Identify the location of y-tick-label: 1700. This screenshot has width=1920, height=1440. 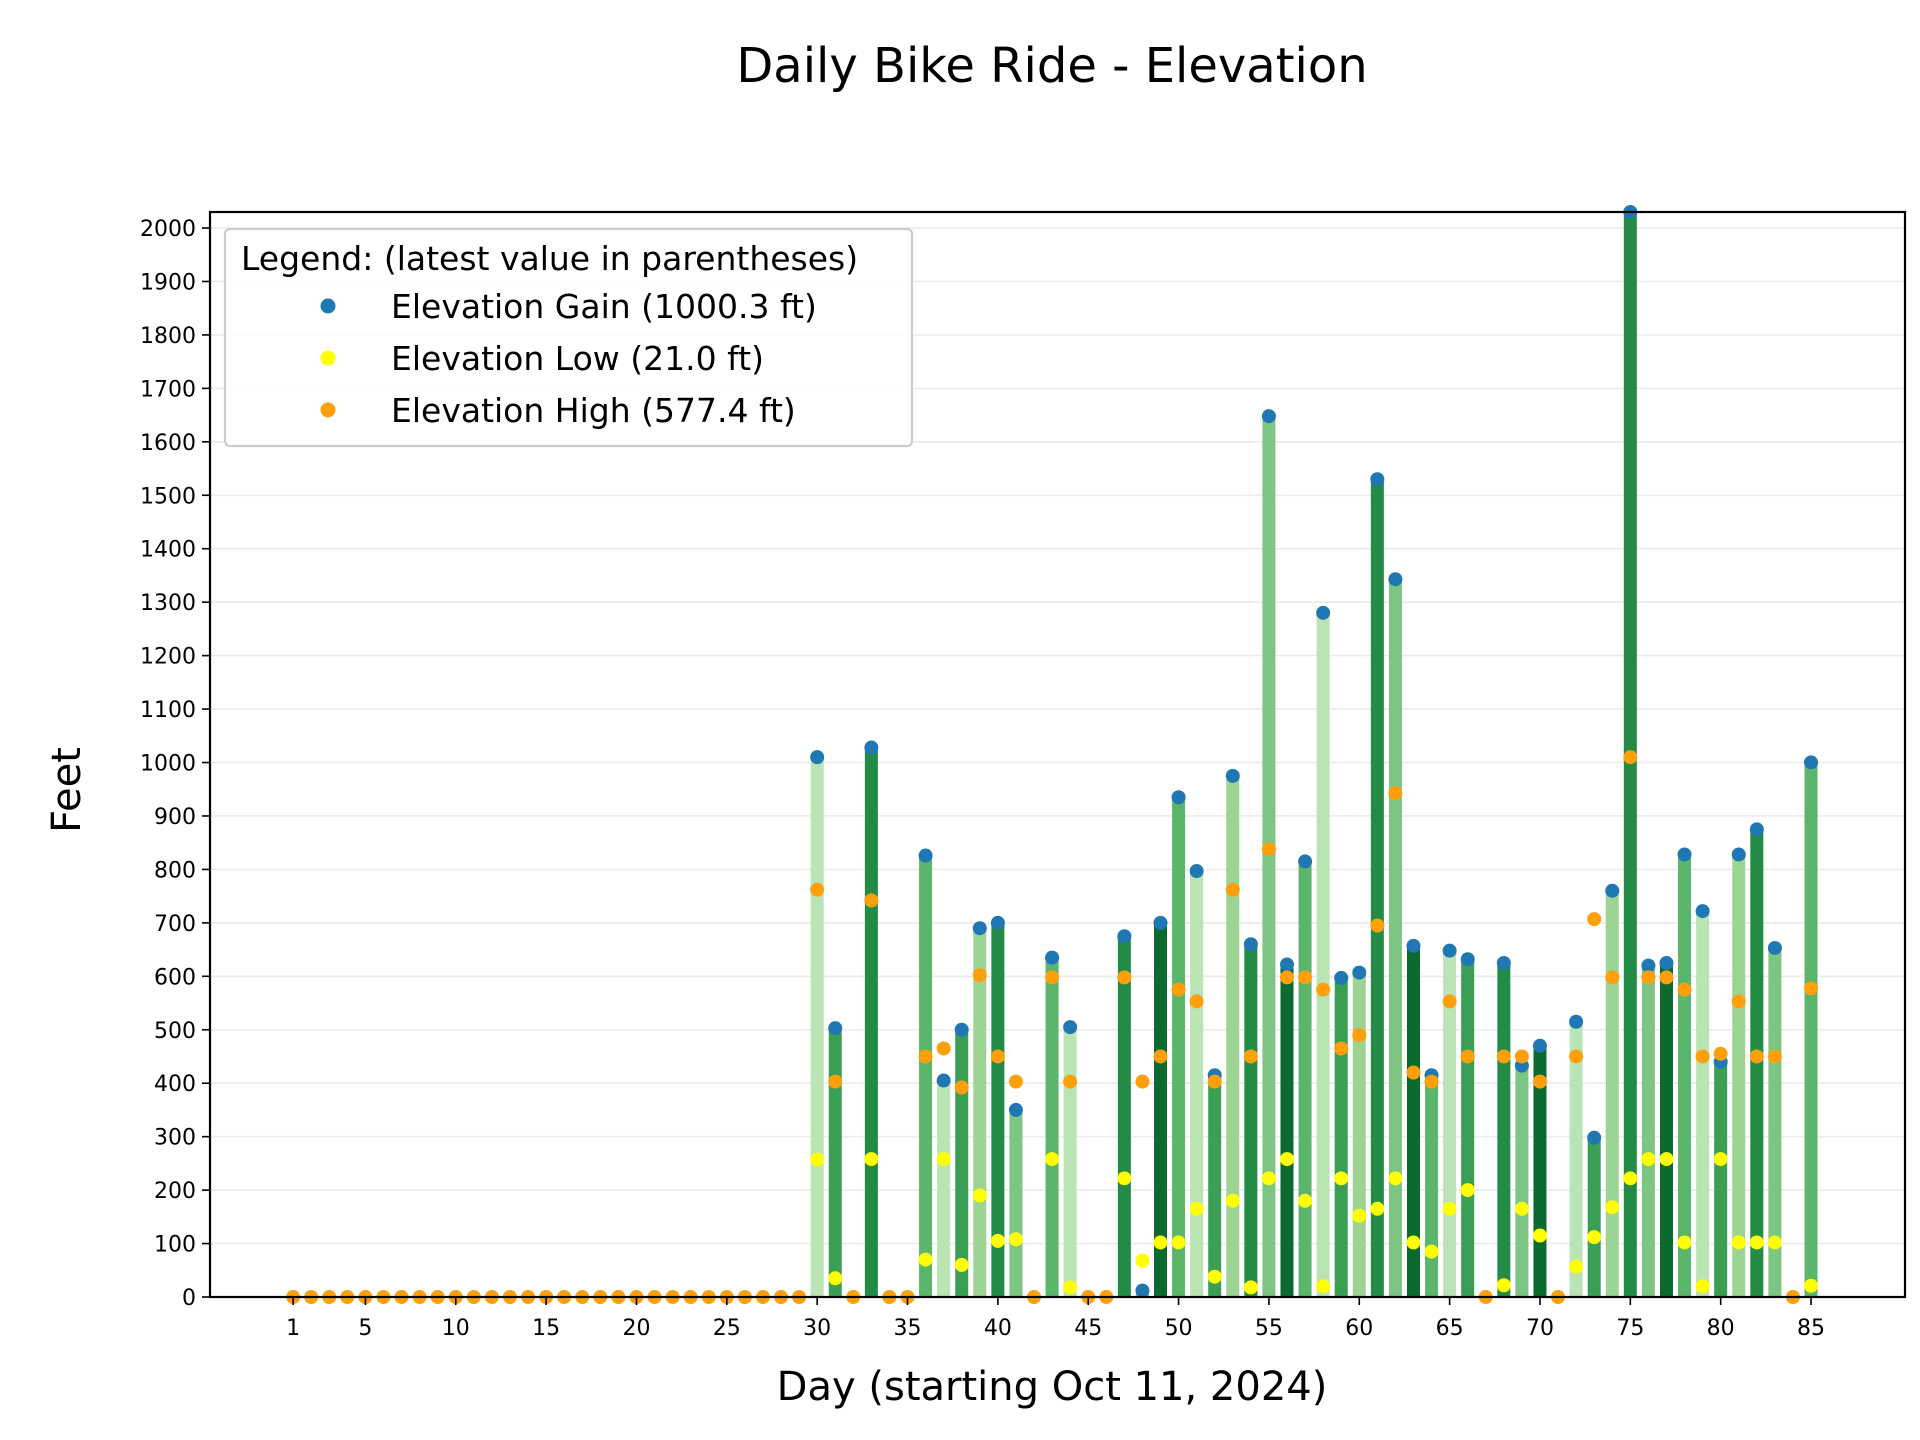
(168, 389).